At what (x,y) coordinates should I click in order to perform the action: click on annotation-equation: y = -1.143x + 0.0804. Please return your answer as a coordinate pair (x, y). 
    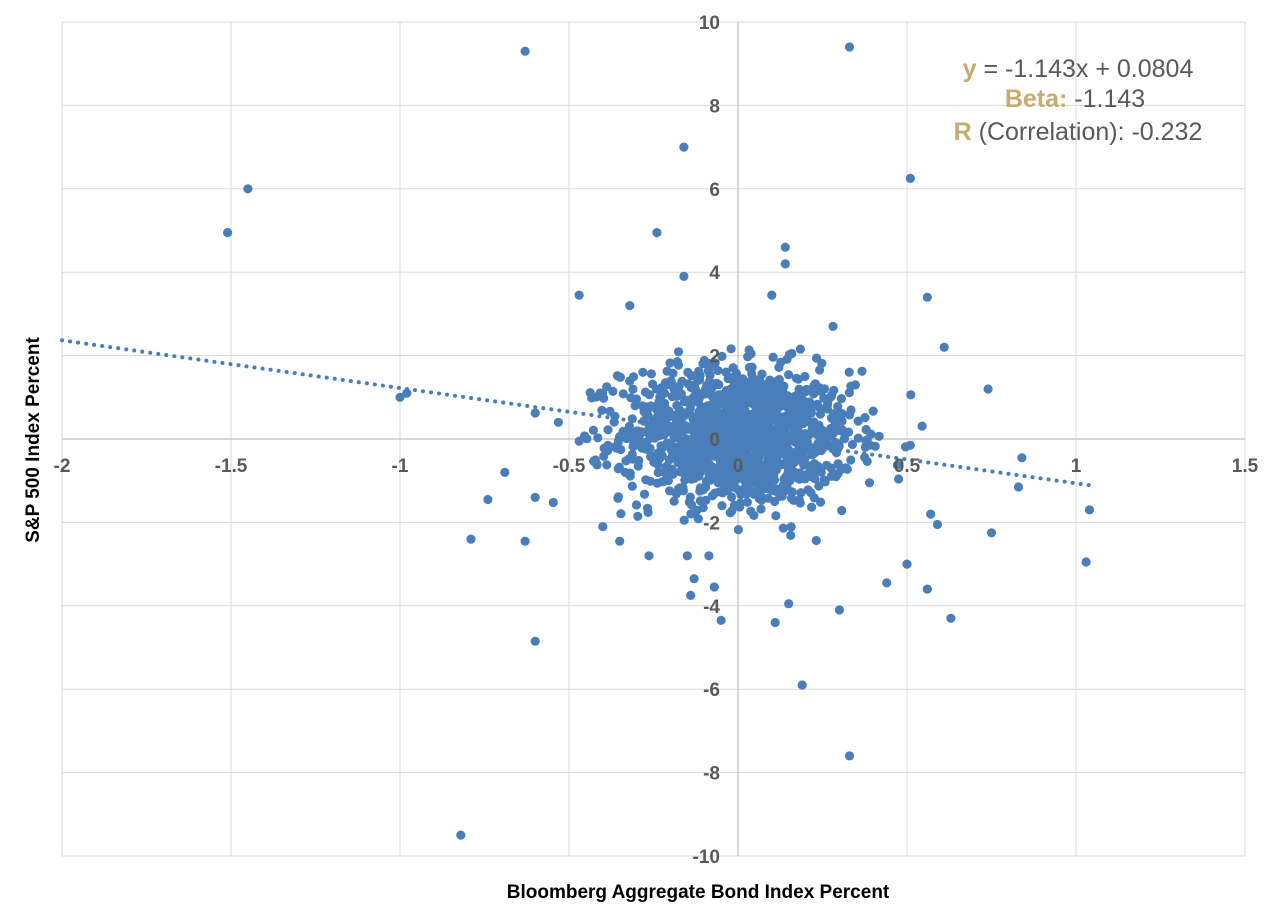
    Looking at the image, I should click on (1078, 69).